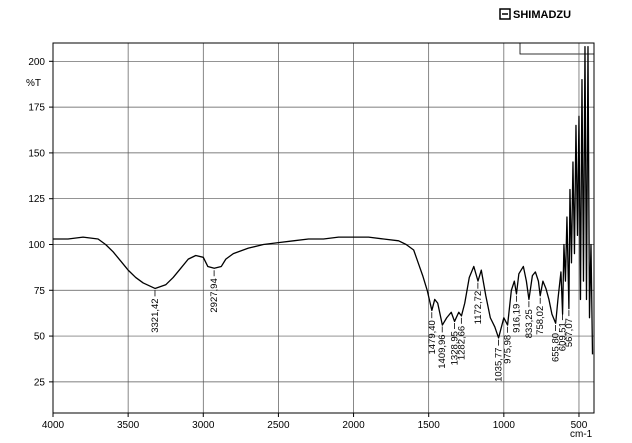  What do you see at coordinates (353, 425) in the screenshot?
I see `x-tick-label: 2000` at bounding box center [353, 425].